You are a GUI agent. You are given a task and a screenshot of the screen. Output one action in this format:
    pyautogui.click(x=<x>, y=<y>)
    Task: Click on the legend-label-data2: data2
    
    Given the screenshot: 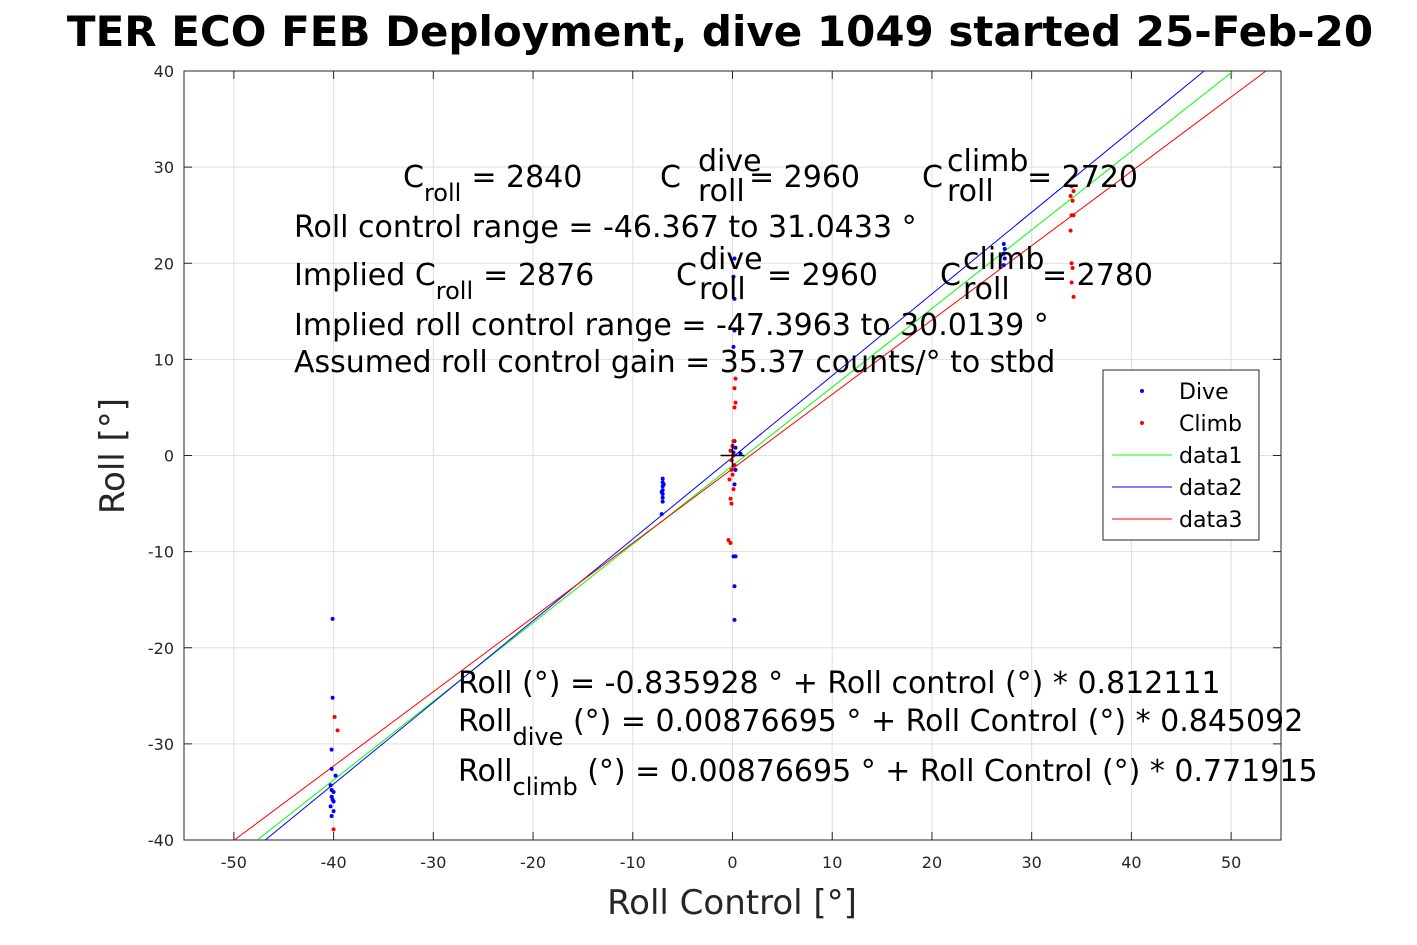 What is the action you would take?
    pyautogui.click(x=1211, y=488)
    